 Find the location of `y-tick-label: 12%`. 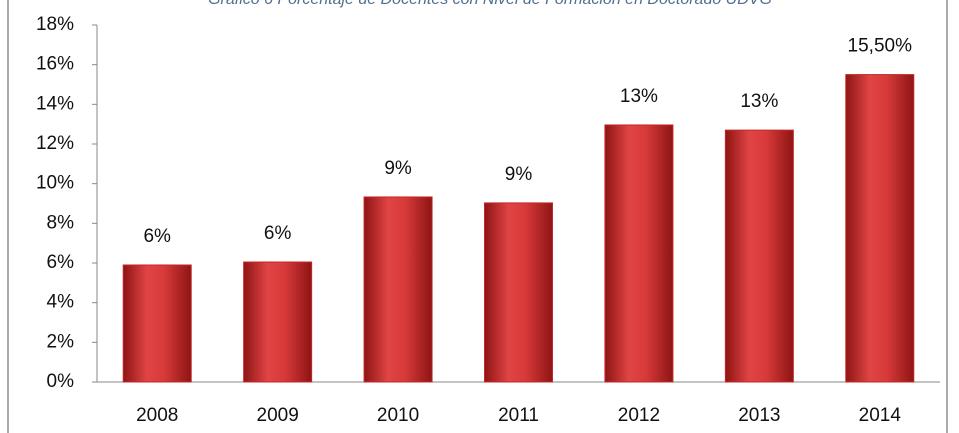

y-tick-label: 12% is located at coordinates (55, 143).